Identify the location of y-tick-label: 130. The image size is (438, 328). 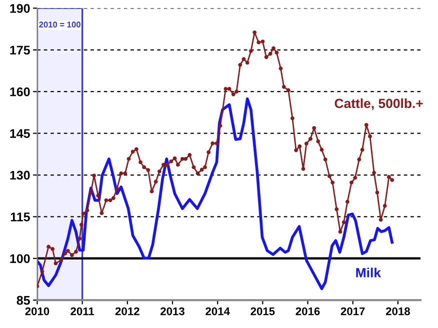
(20, 175).